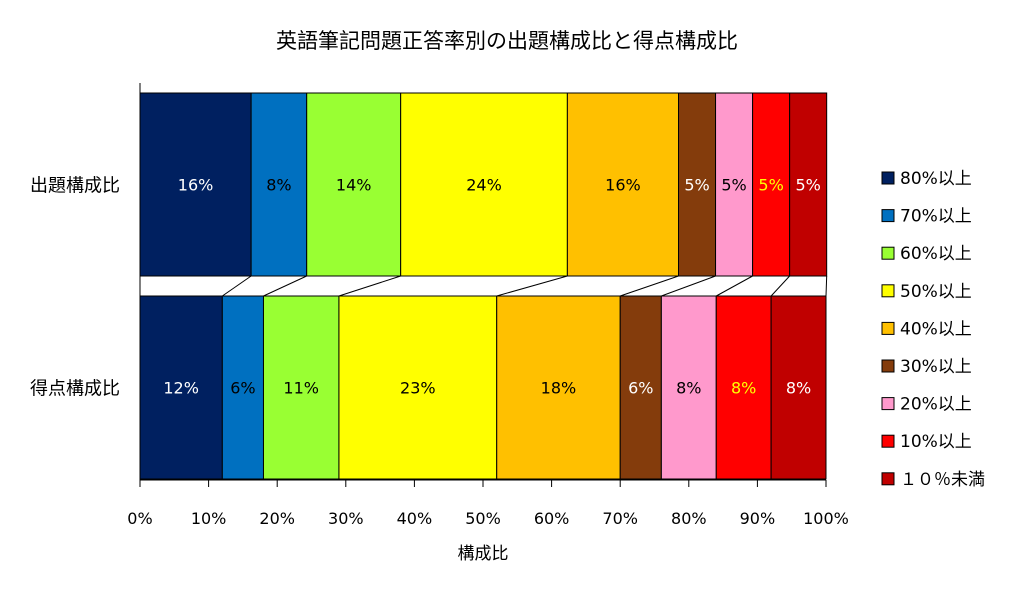  What do you see at coordinates (488, 503) in the screenshot?
I see `x-axis: 0% 10% 20% 30% 40% 50% 60% 70% 80% 90% 100%` at bounding box center [488, 503].